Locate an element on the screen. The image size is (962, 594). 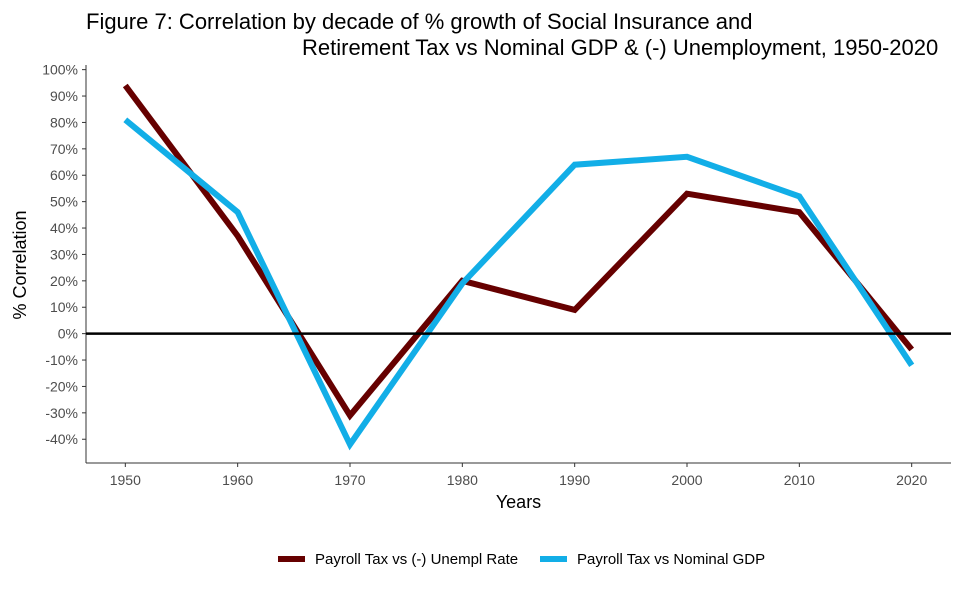
y-tick-label: -30% is located at coordinates (61, 413).